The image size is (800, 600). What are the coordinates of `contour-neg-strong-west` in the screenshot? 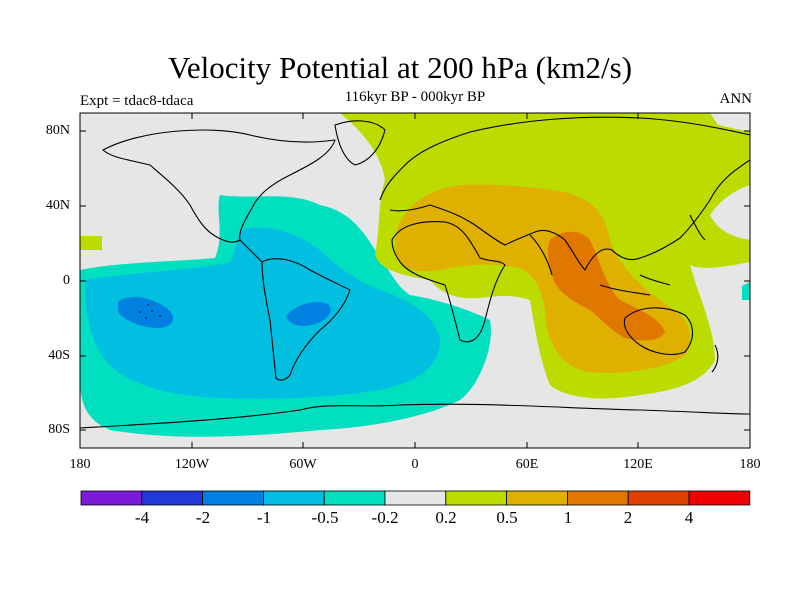 It's located at (146, 312).